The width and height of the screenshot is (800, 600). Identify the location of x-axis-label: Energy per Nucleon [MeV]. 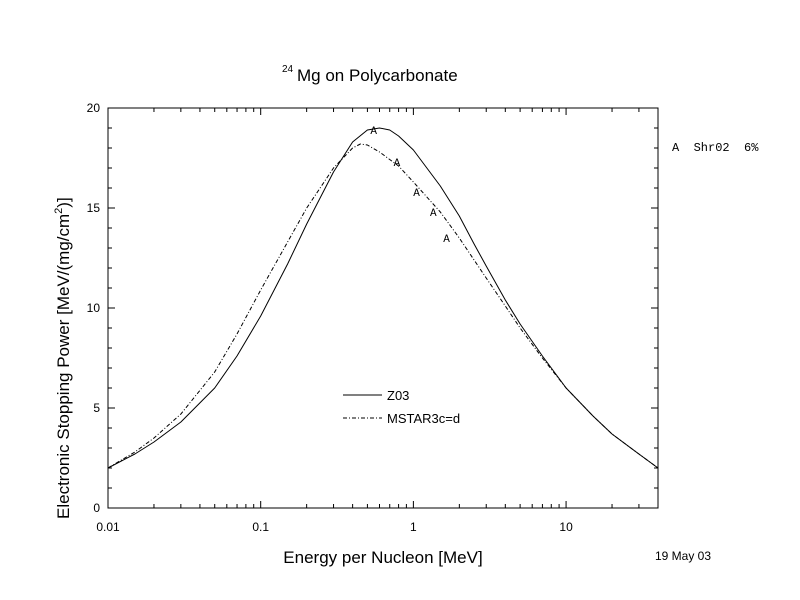
(382, 557).